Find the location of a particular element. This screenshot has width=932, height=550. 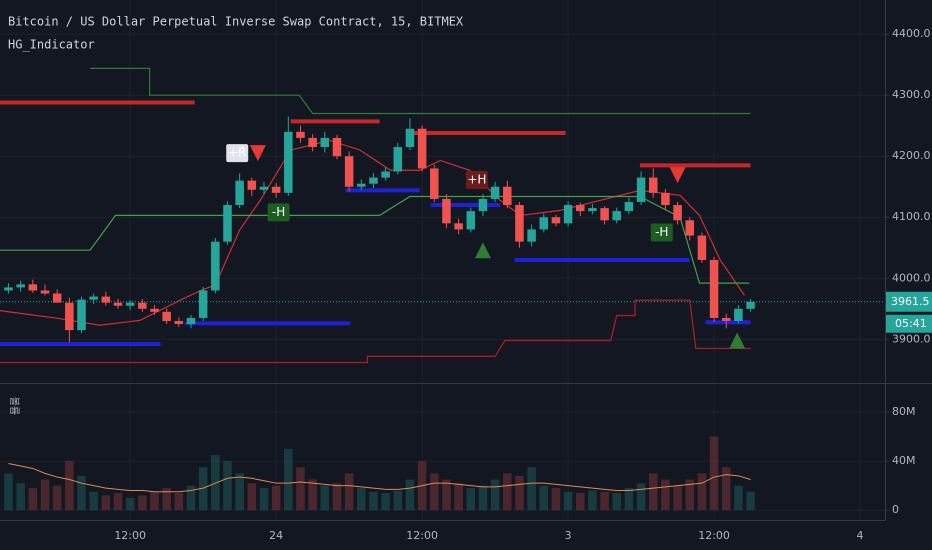

annotation-label: +H is located at coordinates (476, 180).